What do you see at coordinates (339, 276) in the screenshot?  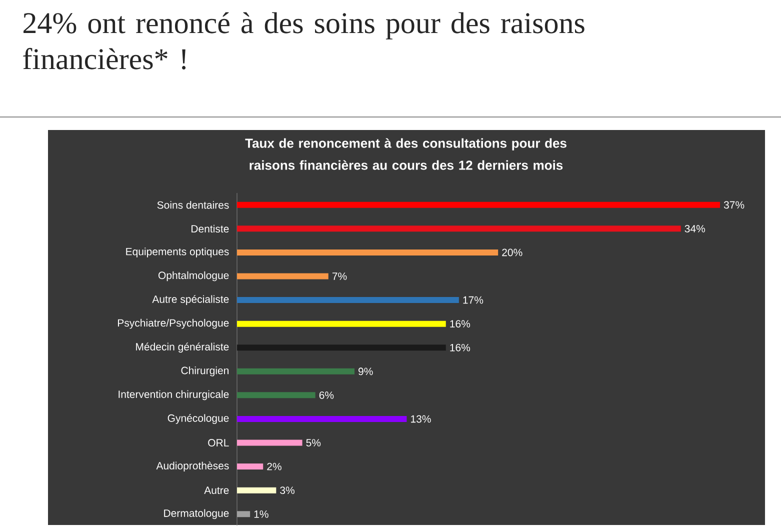 I see `data-label: 7%` at bounding box center [339, 276].